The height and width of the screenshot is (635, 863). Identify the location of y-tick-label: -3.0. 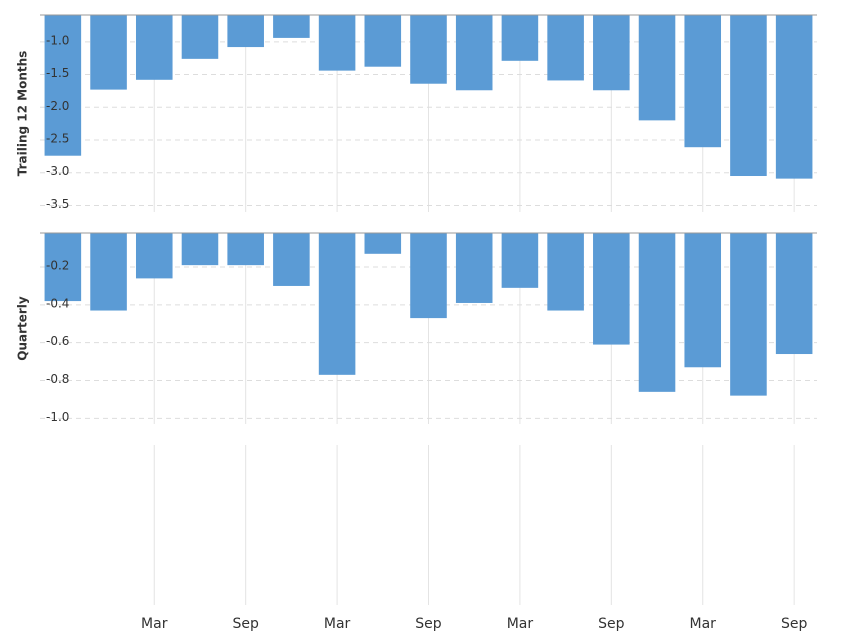
(57, 171).